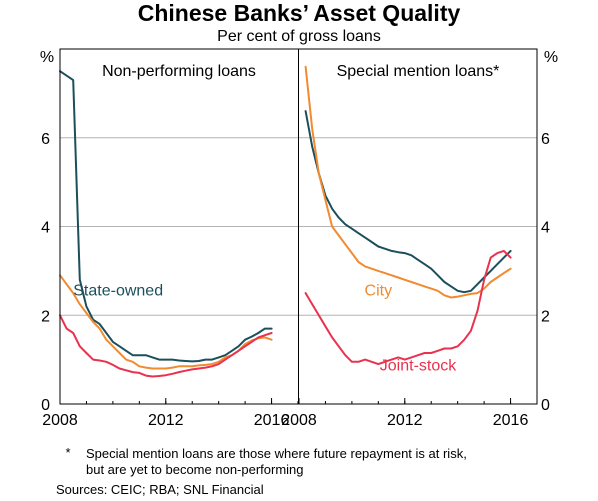 This screenshot has height=501, width=598. What do you see at coordinates (67, 452) in the screenshot?
I see `footnote-marker: *` at bounding box center [67, 452].